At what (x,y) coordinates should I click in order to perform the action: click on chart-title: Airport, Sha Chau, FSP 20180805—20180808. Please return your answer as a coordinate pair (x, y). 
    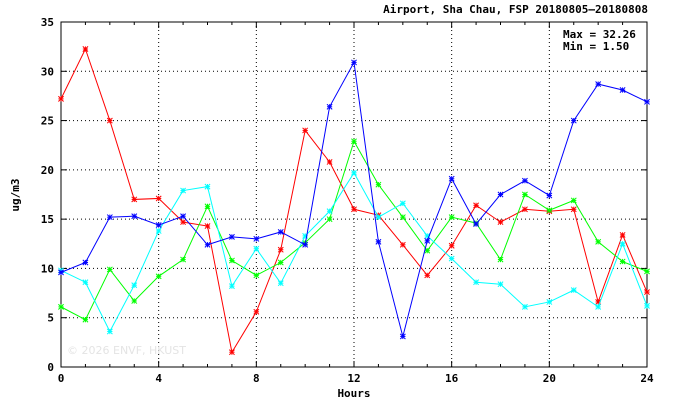
    Looking at the image, I should click on (515, 9).